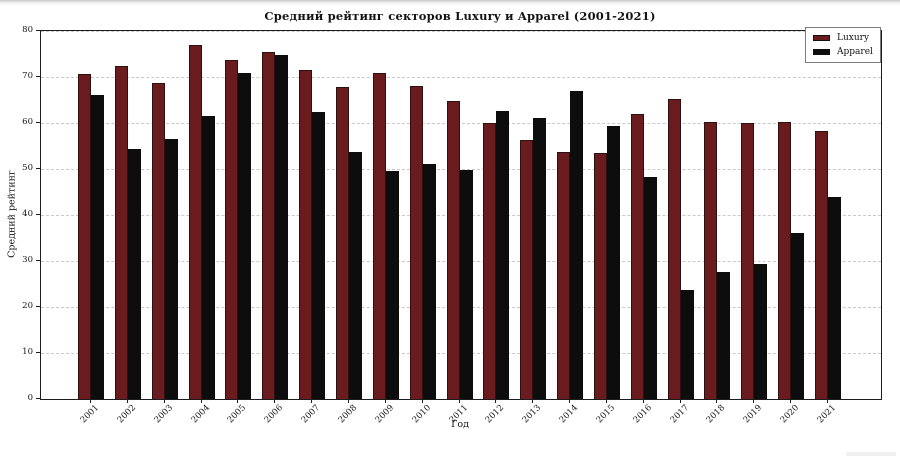 The height and width of the screenshot is (460, 900). I want to click on xtick-mark-2020, so click(791, 401).